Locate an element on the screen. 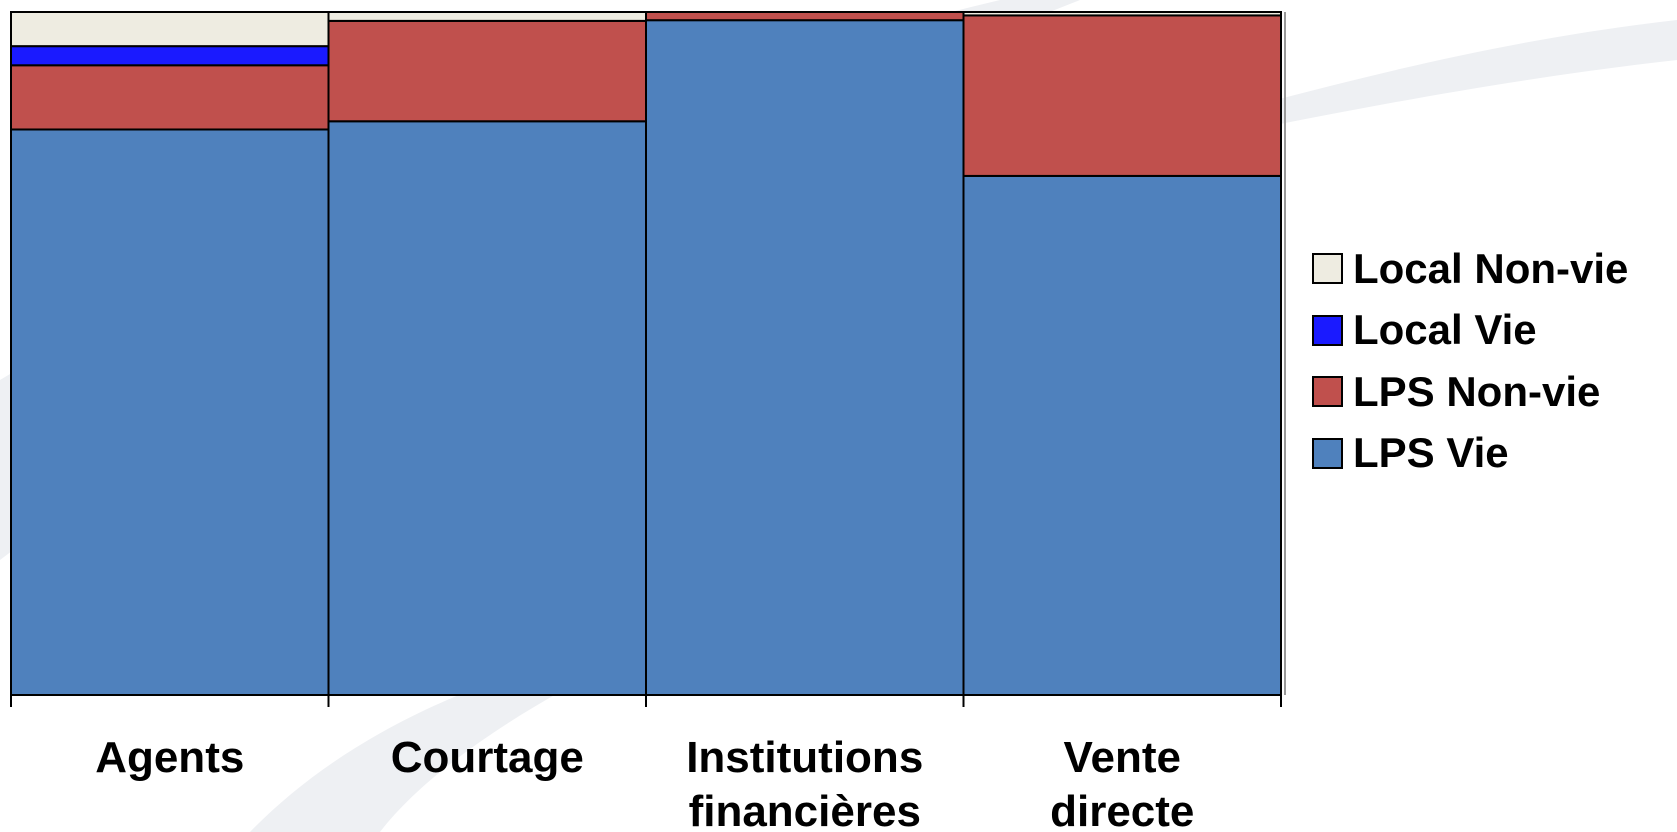  category-label-courtage: Courtage is located at coordinates (487, 757).